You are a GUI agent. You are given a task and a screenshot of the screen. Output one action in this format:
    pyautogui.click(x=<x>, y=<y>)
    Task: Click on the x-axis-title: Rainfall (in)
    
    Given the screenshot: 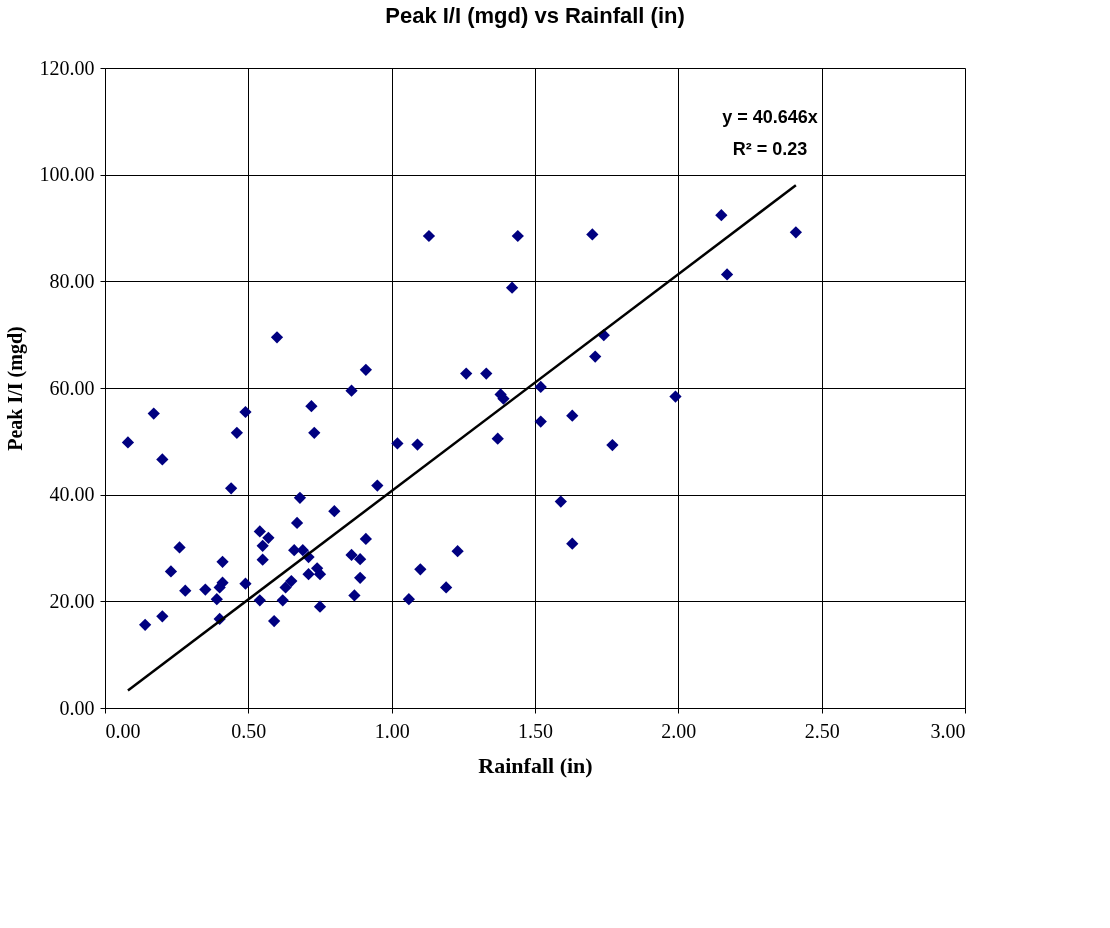 What is the action you would take?
    pyautogui.click(x=535, y=765)
    